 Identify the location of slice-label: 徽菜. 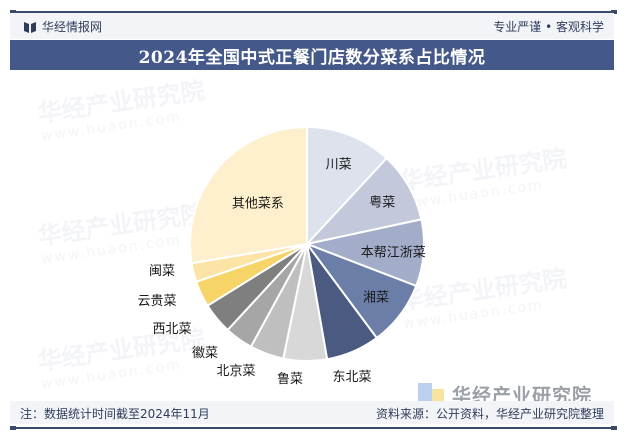
(205, 353).